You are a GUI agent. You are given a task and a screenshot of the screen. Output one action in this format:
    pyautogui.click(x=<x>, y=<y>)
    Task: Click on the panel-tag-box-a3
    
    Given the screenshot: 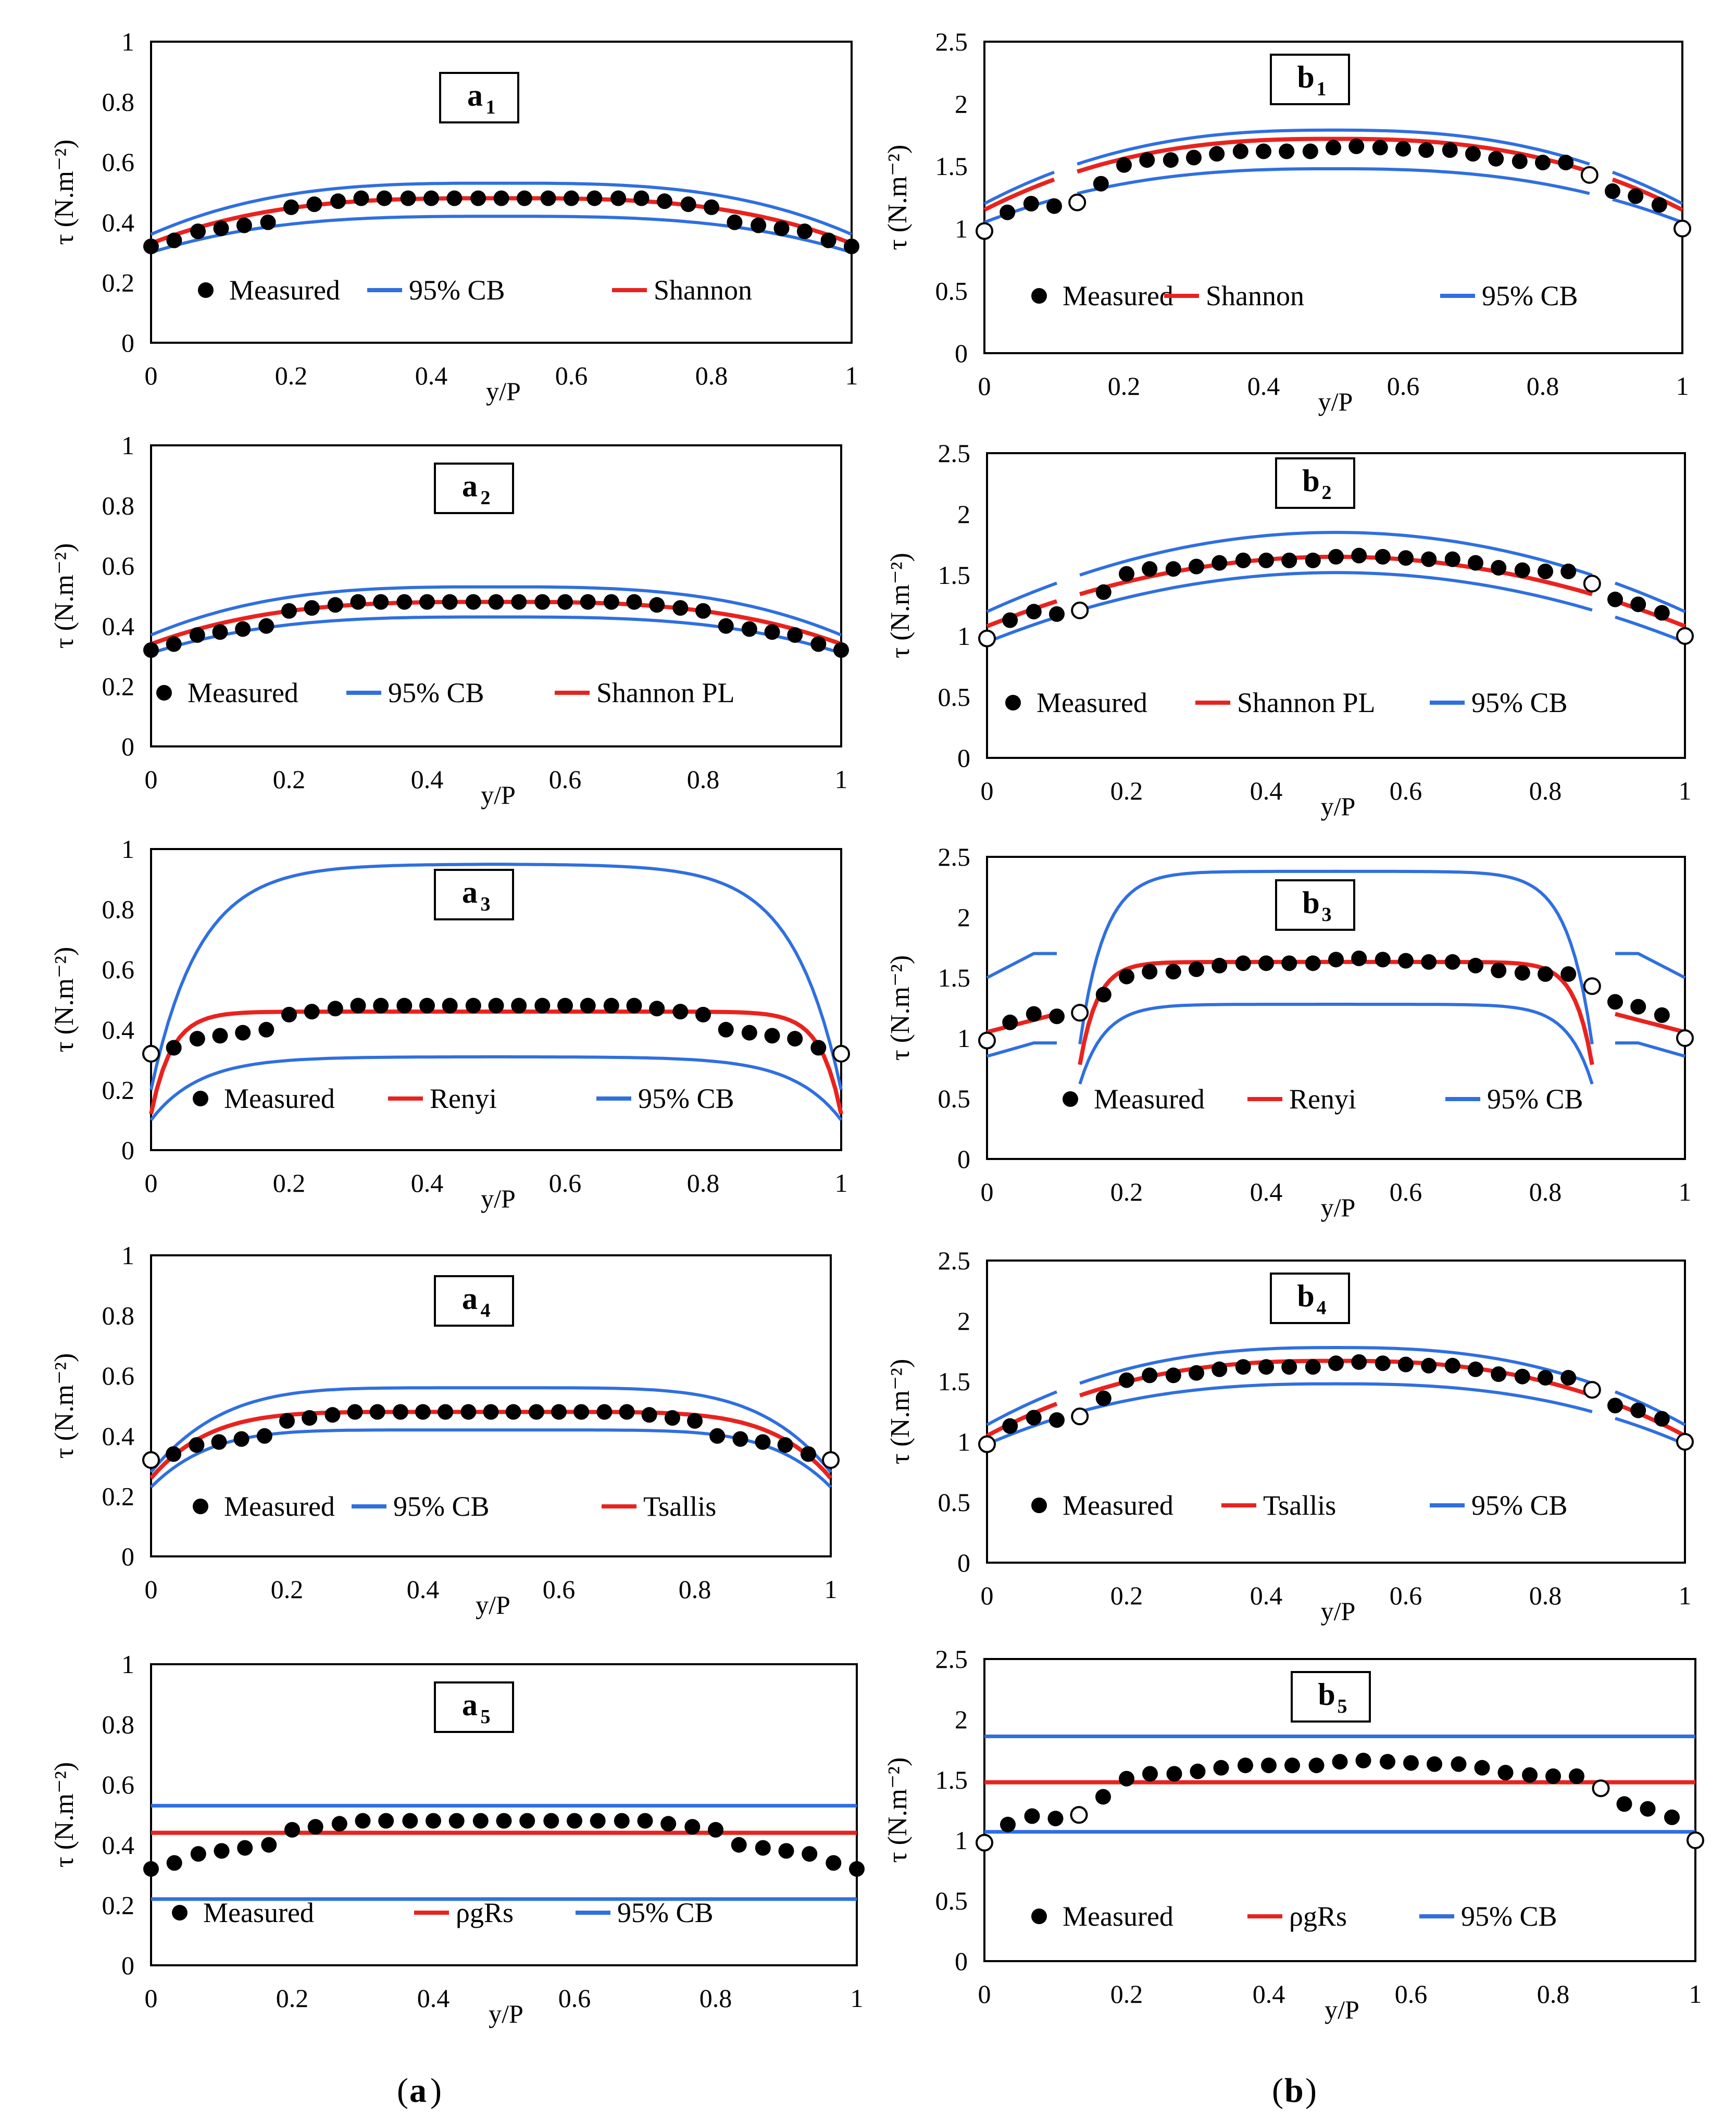 What is the action you would take?
    pyautogui.click(x=474, y=894)
    